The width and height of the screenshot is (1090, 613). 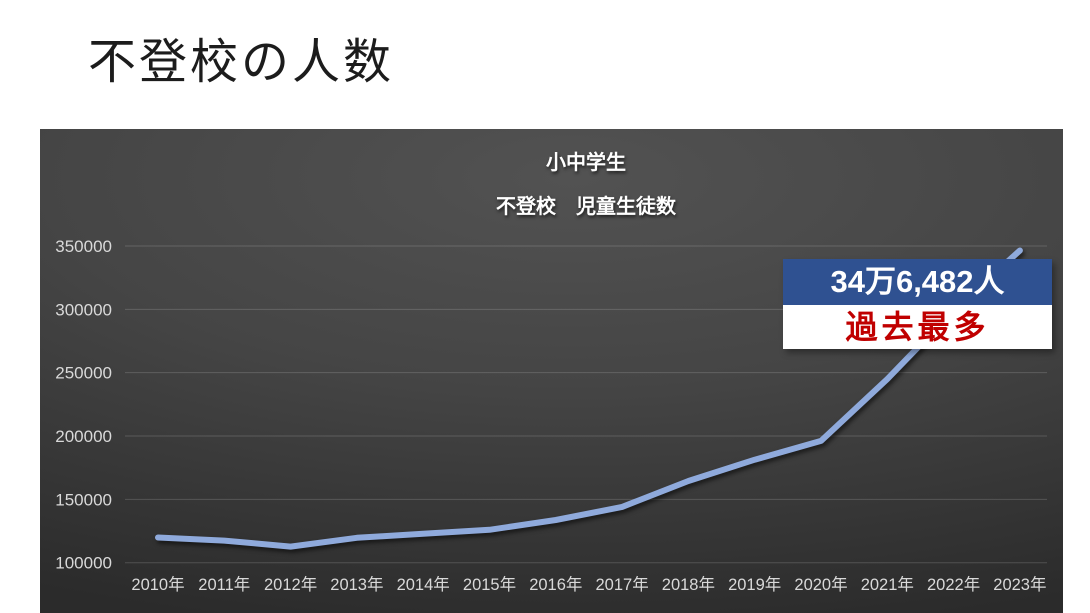 I want to click on x-axis-tick-label: 2022年, so click(x=953, y=584).